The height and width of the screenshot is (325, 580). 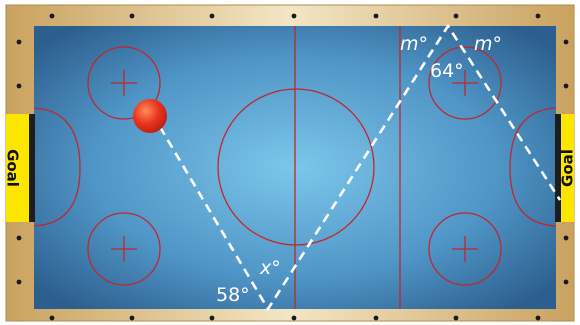 I want to click on faceoff-cross-bottom-right, so click(x=465, y=249).